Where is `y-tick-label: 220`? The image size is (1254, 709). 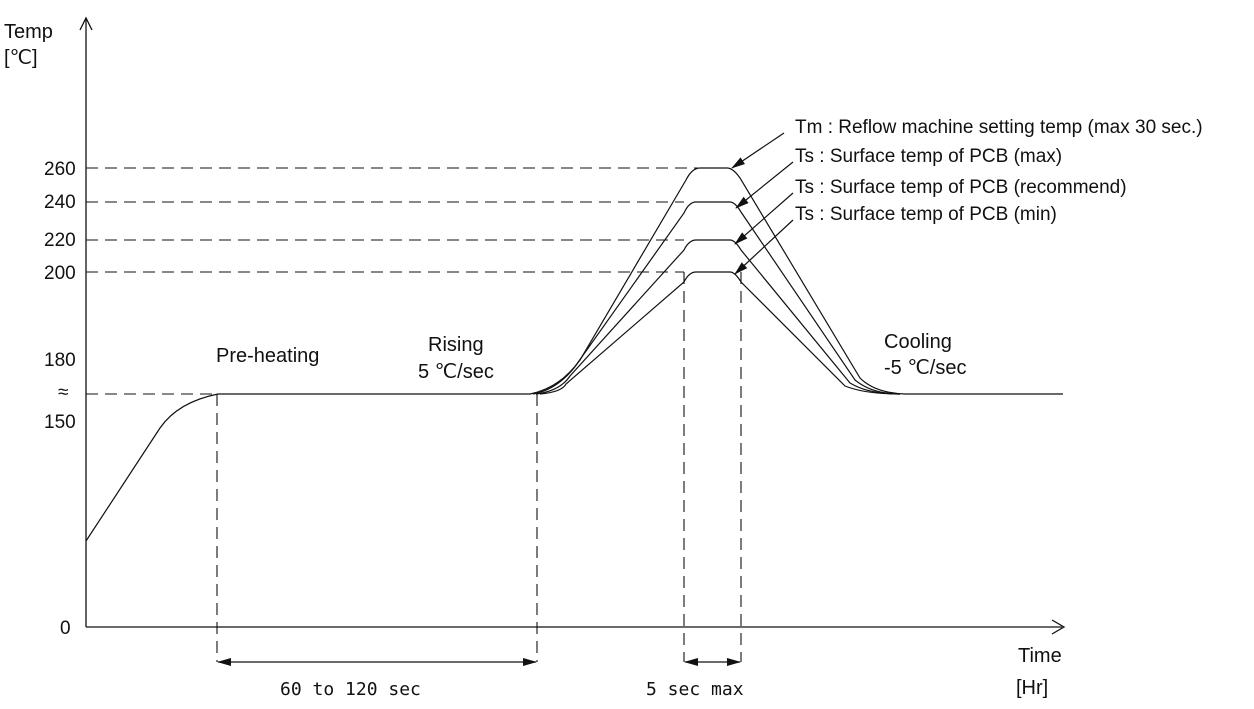 y-tick-label: 220 is located at coordinates (60, 240).